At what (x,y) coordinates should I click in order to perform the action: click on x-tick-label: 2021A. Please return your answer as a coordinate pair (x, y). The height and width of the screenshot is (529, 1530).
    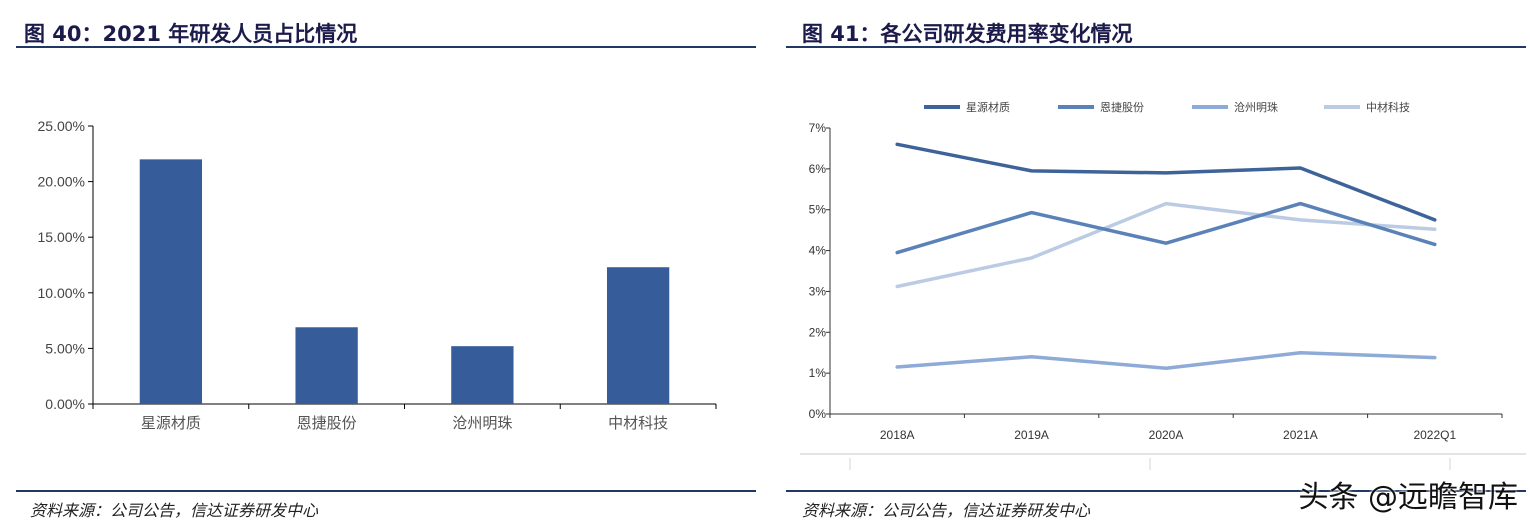
    Looking at the image, I should click on (1300, 435).